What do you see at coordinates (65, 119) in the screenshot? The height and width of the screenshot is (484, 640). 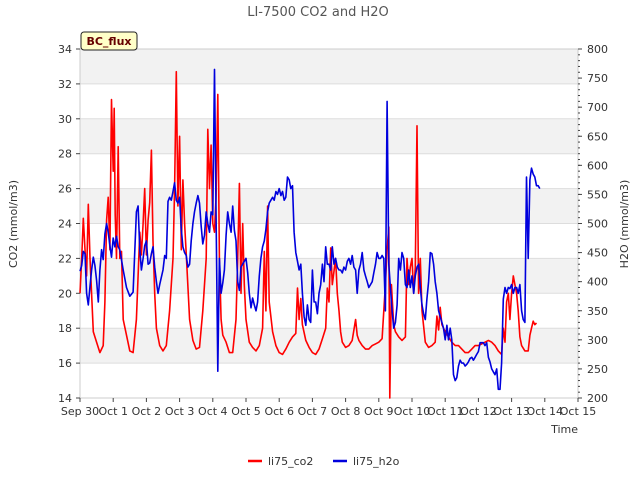 I see `y-tick-label: 30` at bounding box center [65, 119].